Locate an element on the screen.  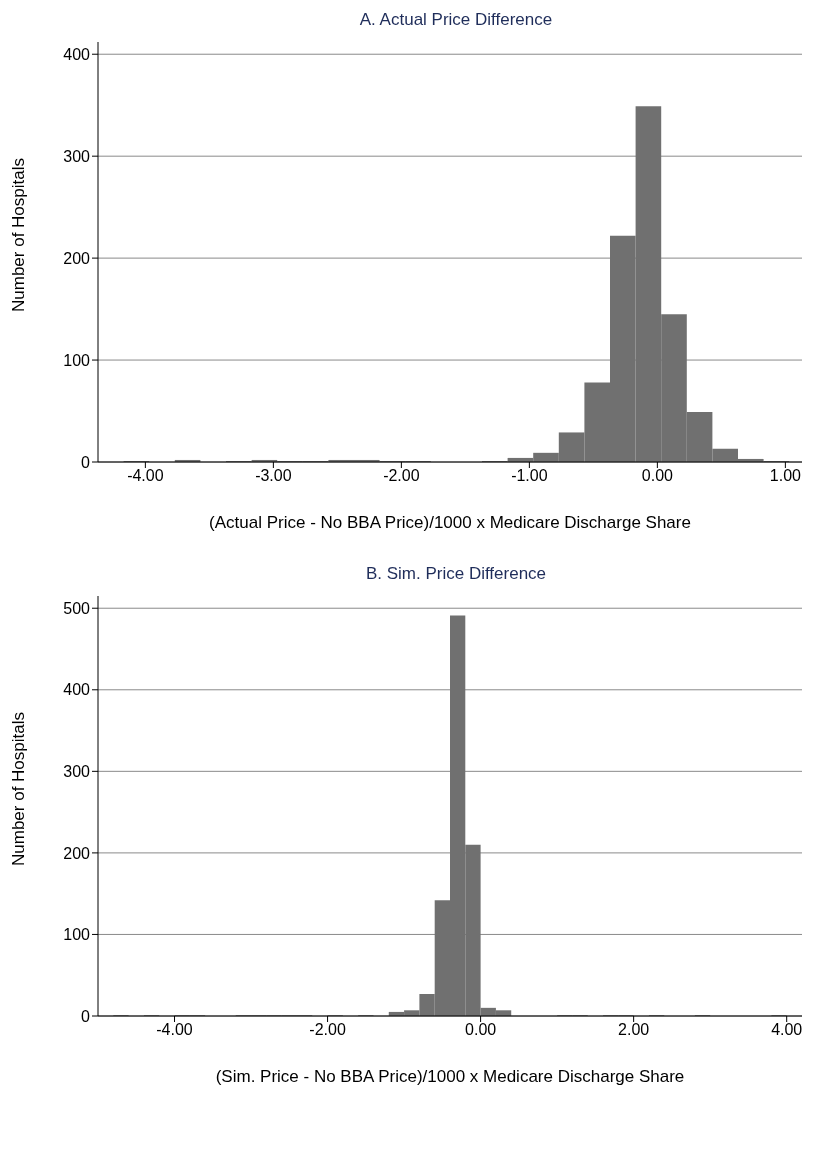
x-tick-label: 2.00 is located at coordinates (634, 1030).